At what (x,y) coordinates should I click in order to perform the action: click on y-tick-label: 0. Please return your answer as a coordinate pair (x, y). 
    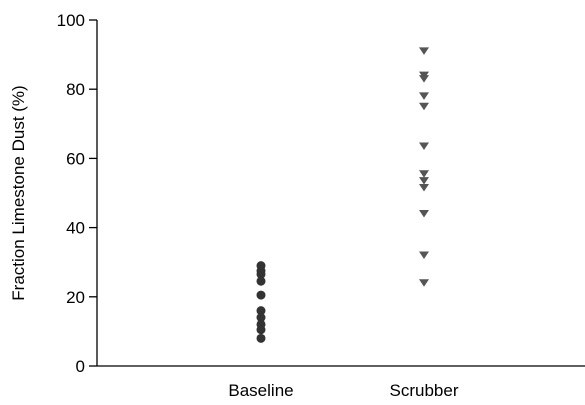
    Looking at the image, I should click on (80, 366).